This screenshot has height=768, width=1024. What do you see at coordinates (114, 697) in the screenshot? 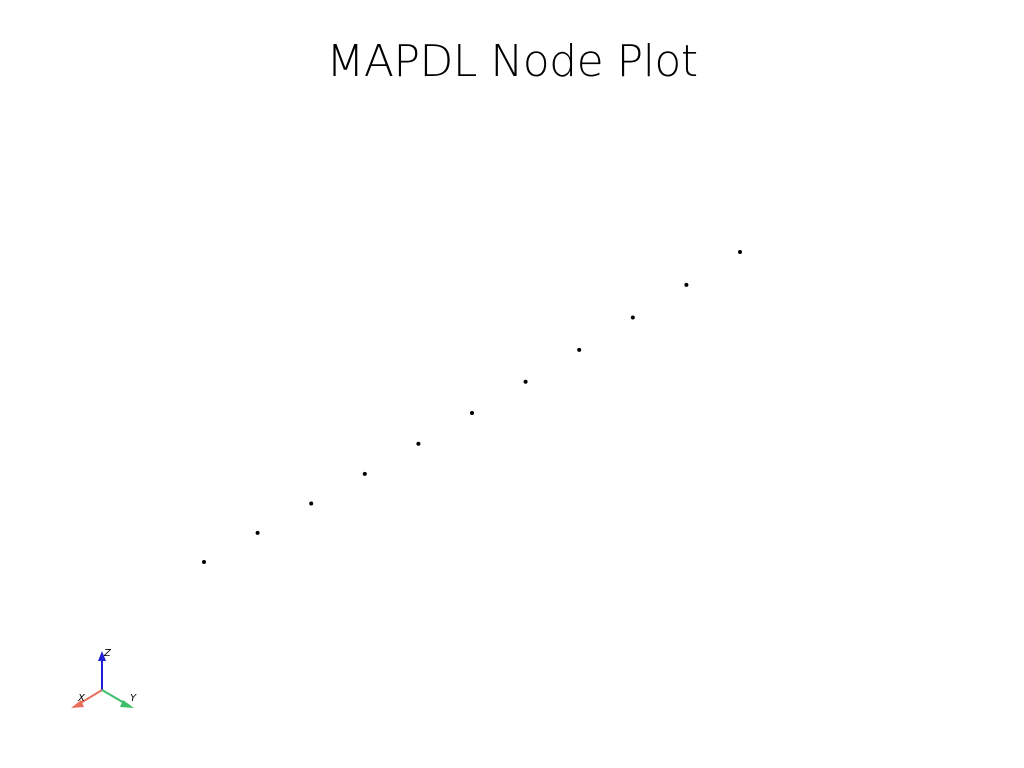
I see `triad-y-axis` at bounding box center [114, 697].